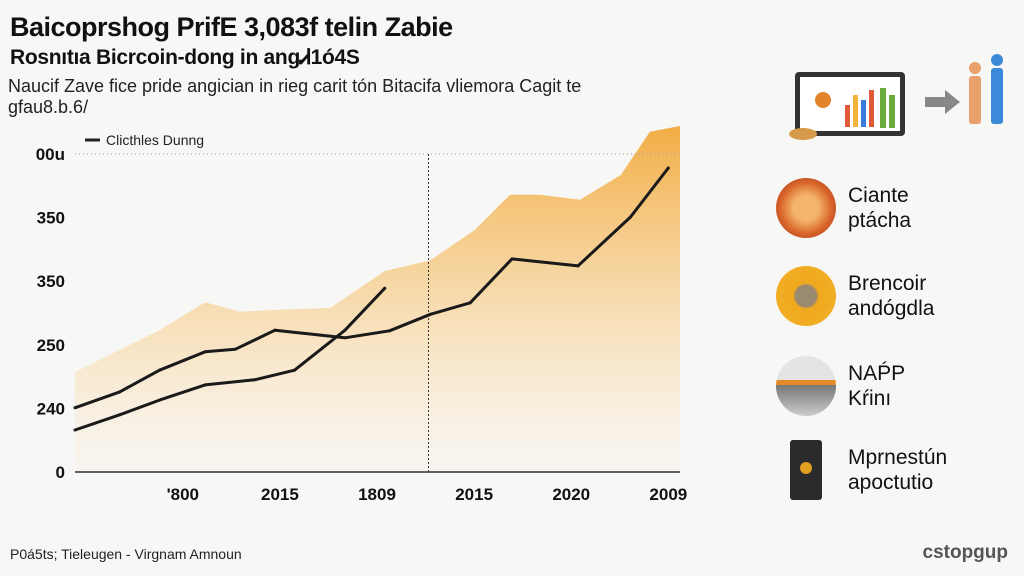 This screenshot has width=1024, height=576. I want to click on y-tick-label: 250, so click(51, 345).